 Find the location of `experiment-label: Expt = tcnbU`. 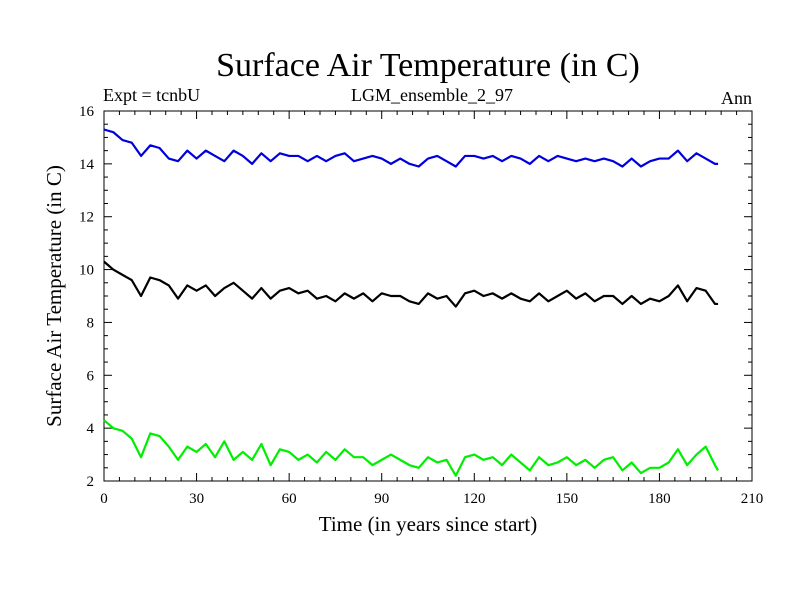

experiment-label: Expt = tcnbU is located at coordinates (151, 95).